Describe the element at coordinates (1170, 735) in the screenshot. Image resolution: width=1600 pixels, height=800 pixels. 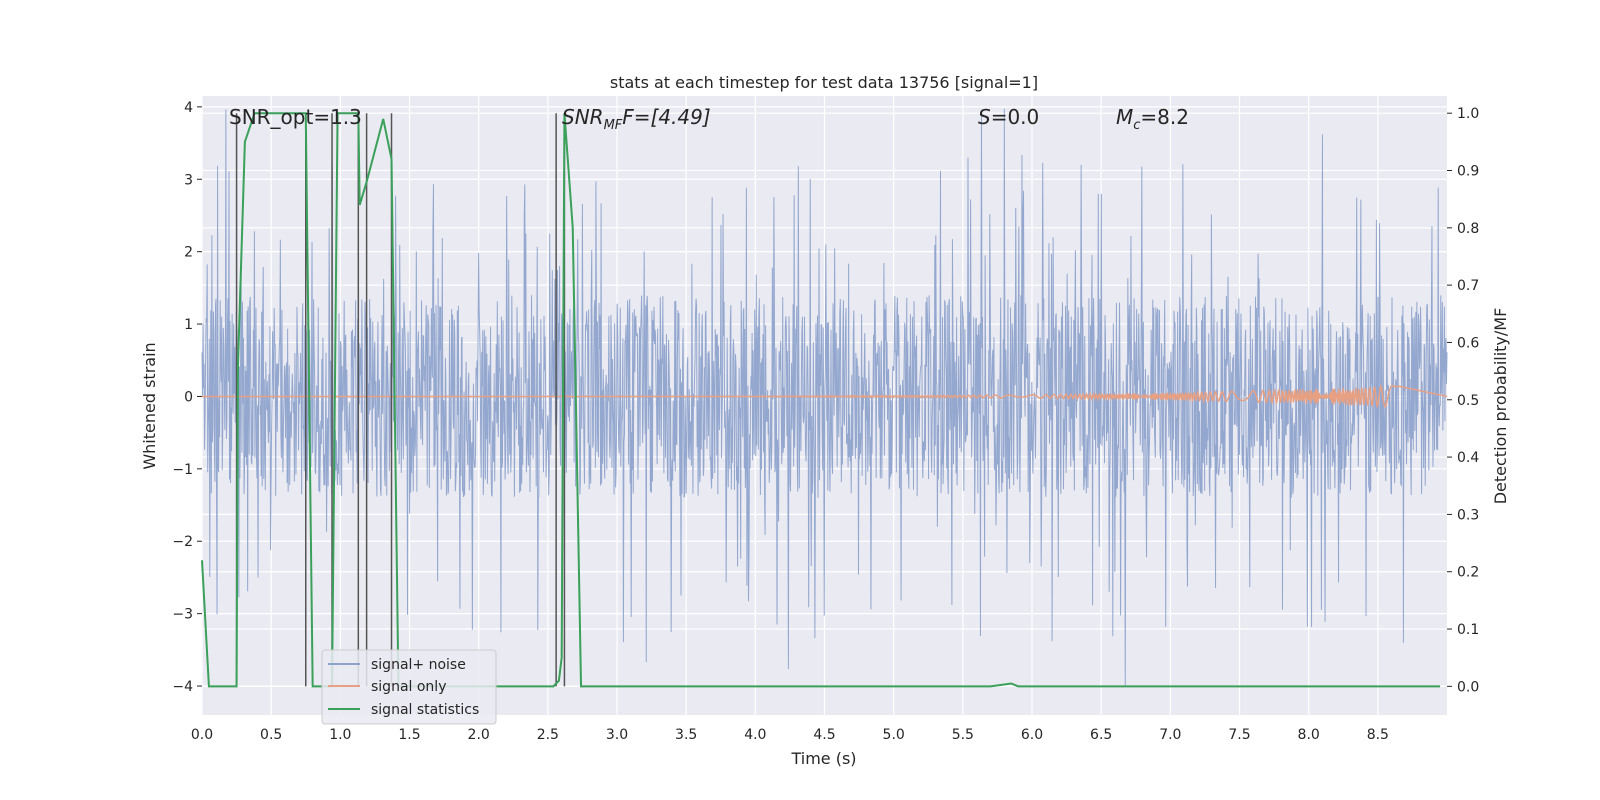
I see `x-tick-label: 7.0` at that location.